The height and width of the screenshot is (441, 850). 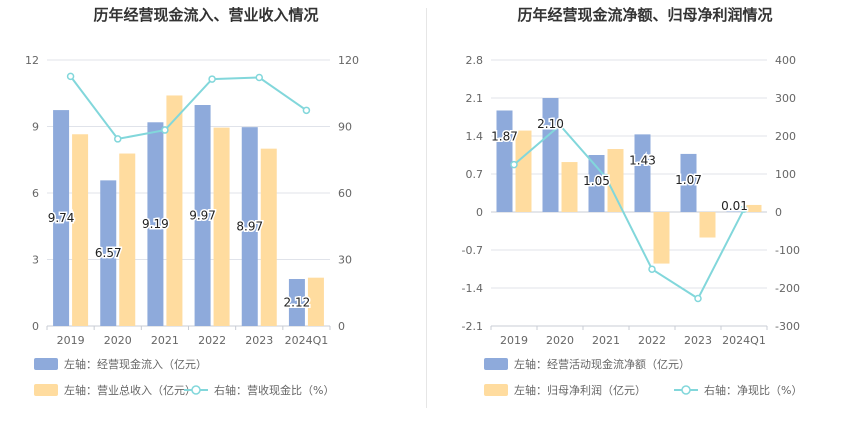 I want to click on left-tick-label: -2.1, so click(x=472, y=326).